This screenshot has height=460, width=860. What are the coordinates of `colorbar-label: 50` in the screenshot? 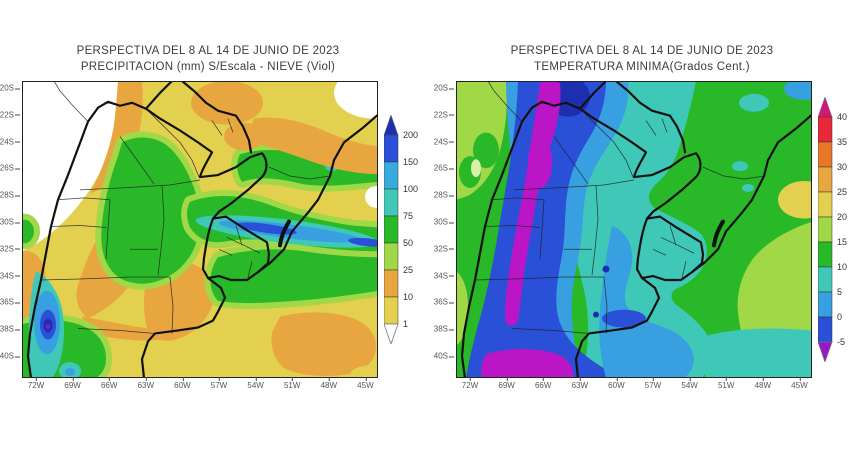 It's located at (408, 243).